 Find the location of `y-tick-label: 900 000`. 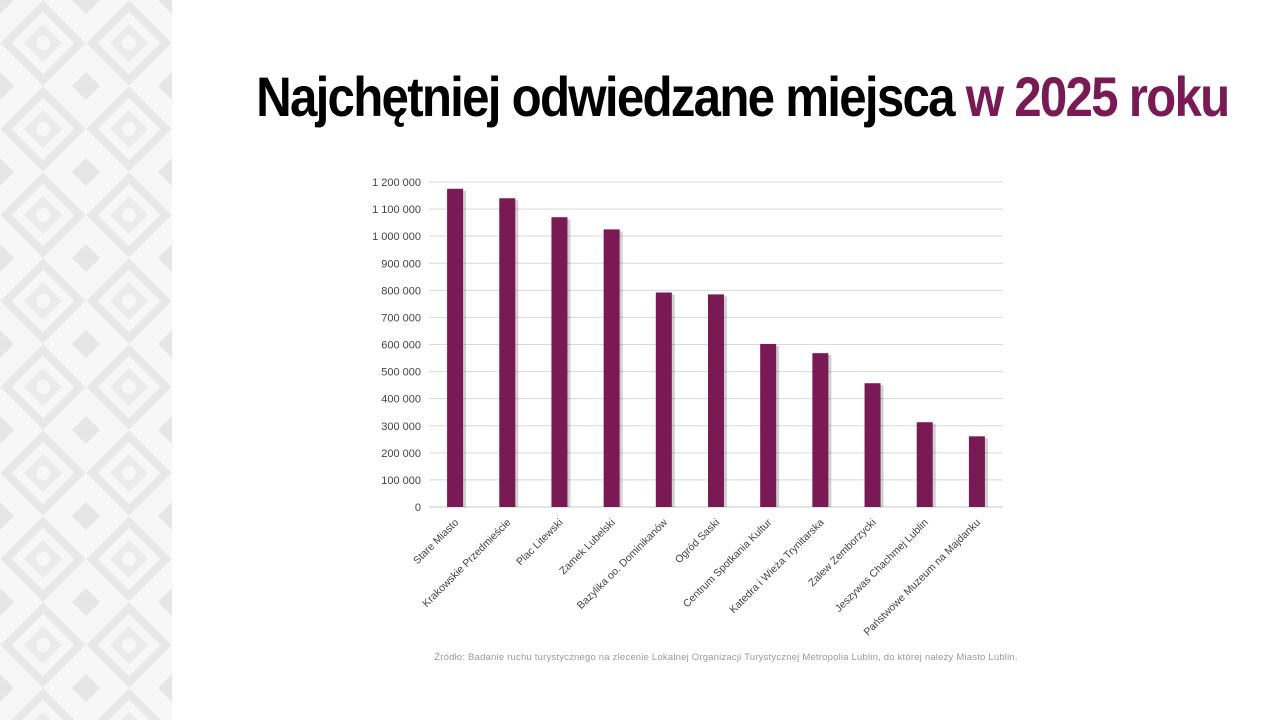

y-tick-label: 900 000 is located at coordinates (401, 264).